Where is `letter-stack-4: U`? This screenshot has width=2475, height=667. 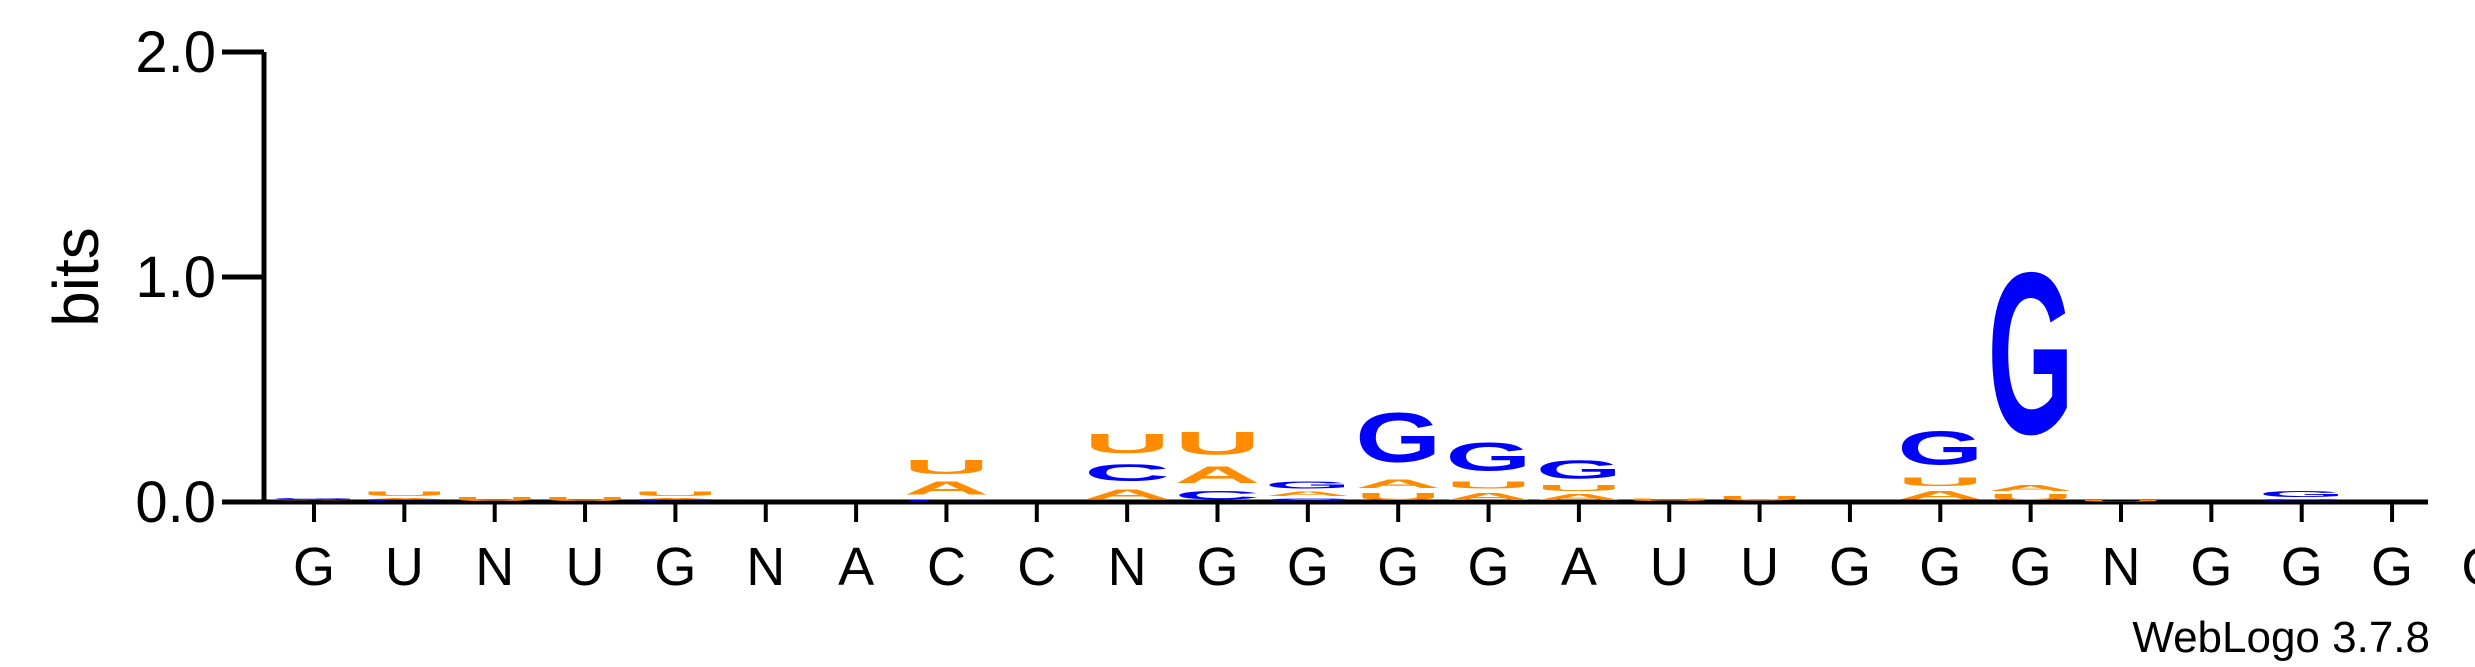
letter-stack-4: U is located at coordinates (585, 499).